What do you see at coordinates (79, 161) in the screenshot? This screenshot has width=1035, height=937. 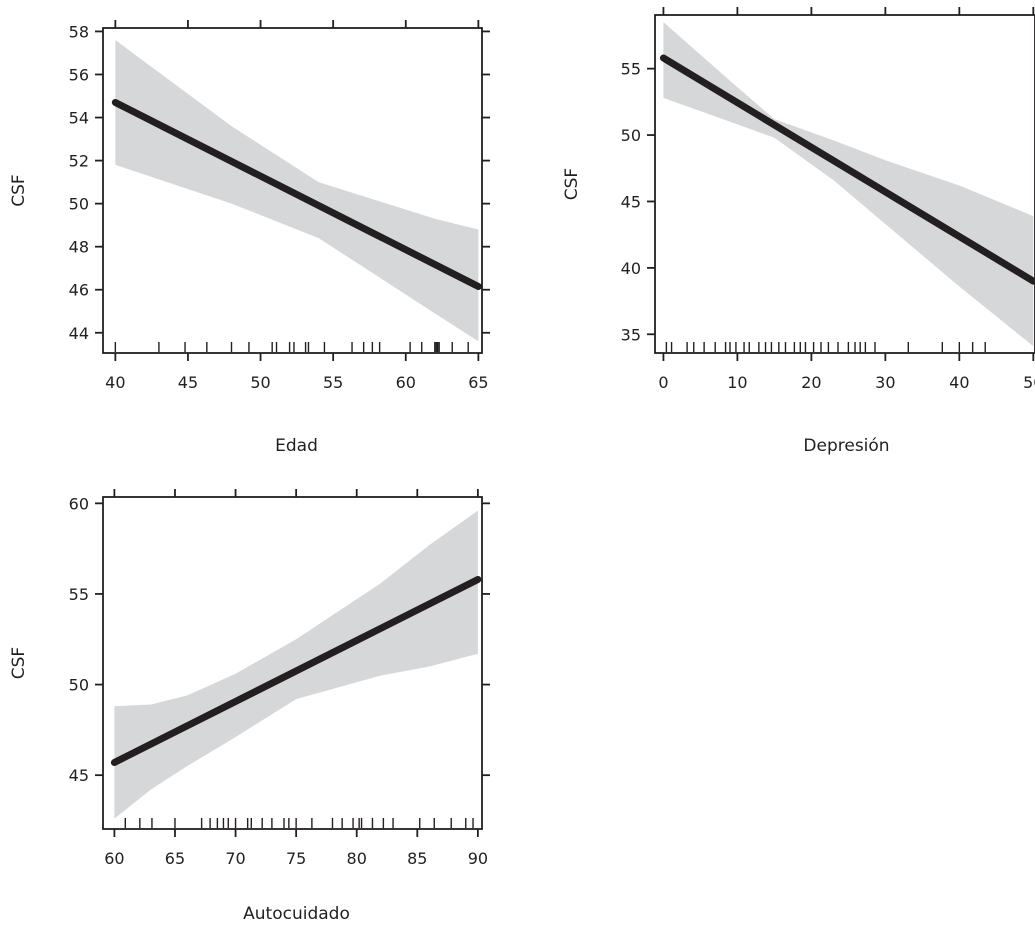 I see `y-tick-label: 52` at bounding box center [79, 161].